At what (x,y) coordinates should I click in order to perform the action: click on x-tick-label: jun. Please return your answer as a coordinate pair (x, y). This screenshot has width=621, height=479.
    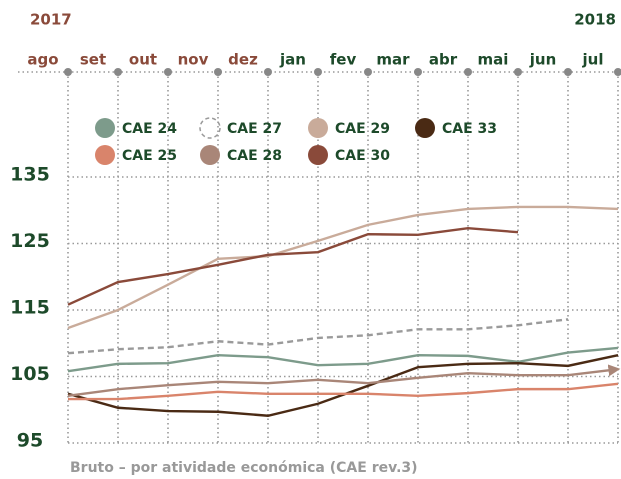
    Looking at the image, I should click on (543, 60).